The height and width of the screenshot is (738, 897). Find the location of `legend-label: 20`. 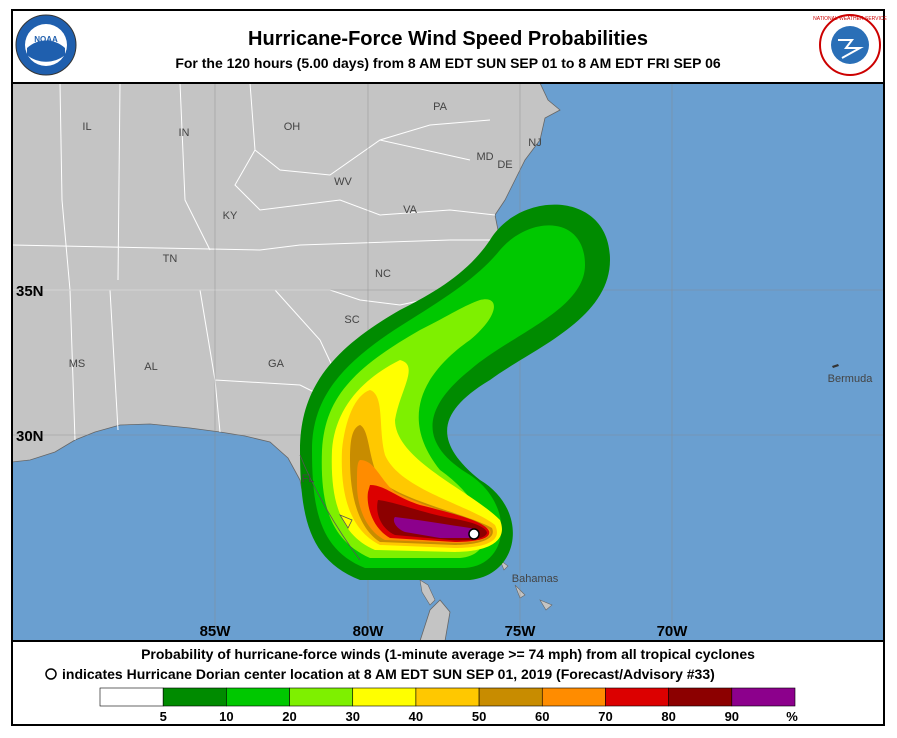

legend-label: 20 is located at coordinates (289, 716).